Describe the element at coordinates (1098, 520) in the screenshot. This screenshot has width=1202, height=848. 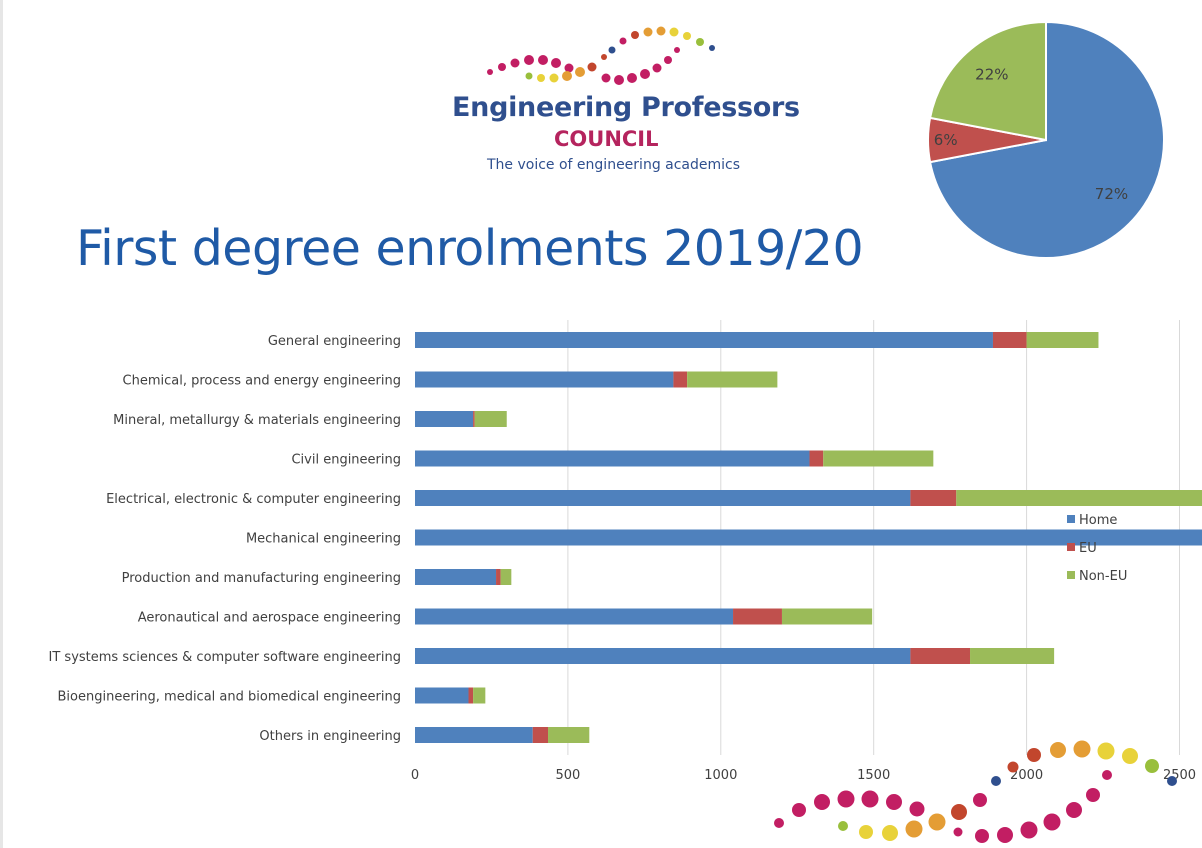
I see `legend-label: Home` at that location.